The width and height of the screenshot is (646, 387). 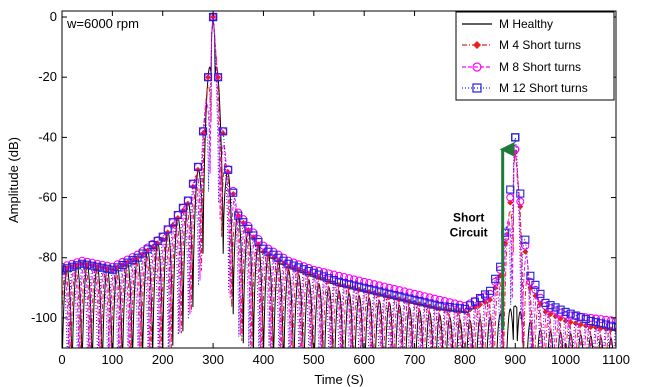 What do you see at coordinates (264, 359) in the screenshot?
I see `x-tick-label: 400` at bounding box center [264, 359].